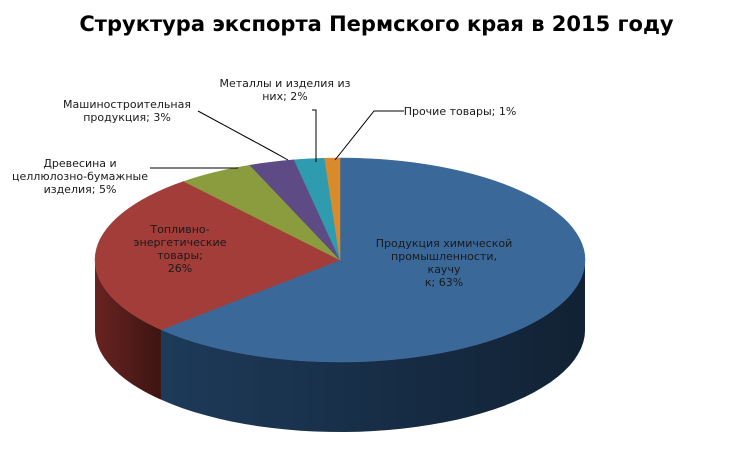  I want to click on slice-label-line: целлюлозно-бумажные, so click(80, 176).